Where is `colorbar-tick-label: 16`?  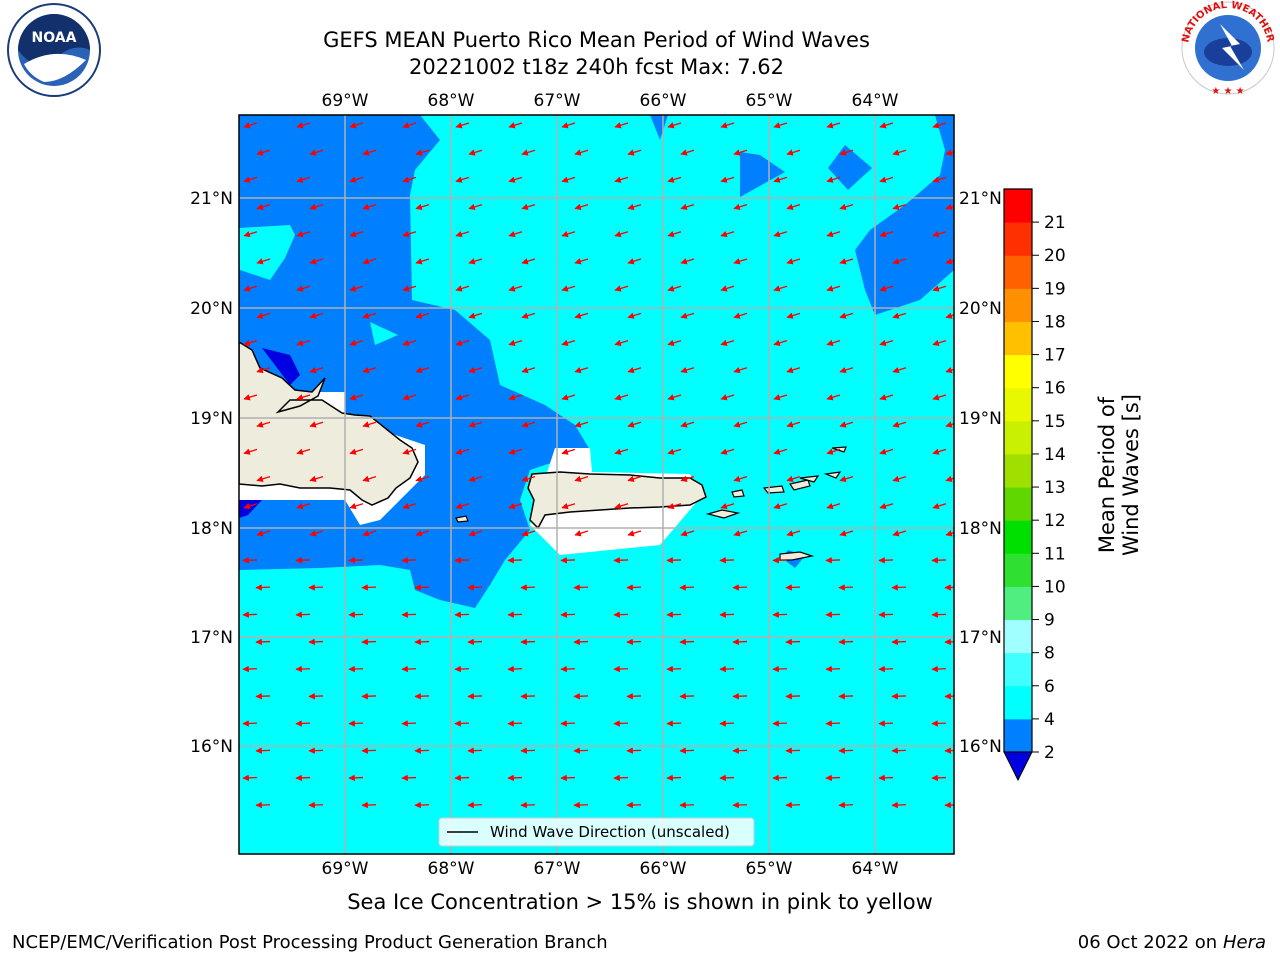 colorbar-tick-label: 16 is located at coordinates (1055, 389).